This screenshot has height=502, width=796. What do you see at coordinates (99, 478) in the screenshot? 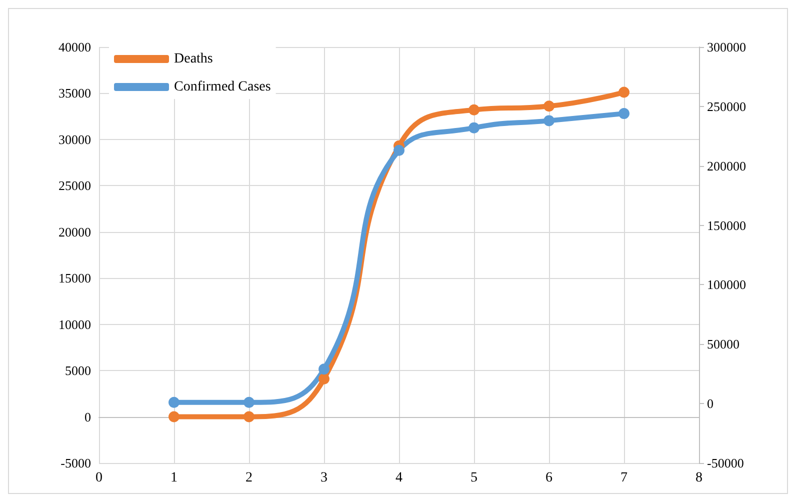
I see `x-tick-label: 0` at bounding box center [99, 478].